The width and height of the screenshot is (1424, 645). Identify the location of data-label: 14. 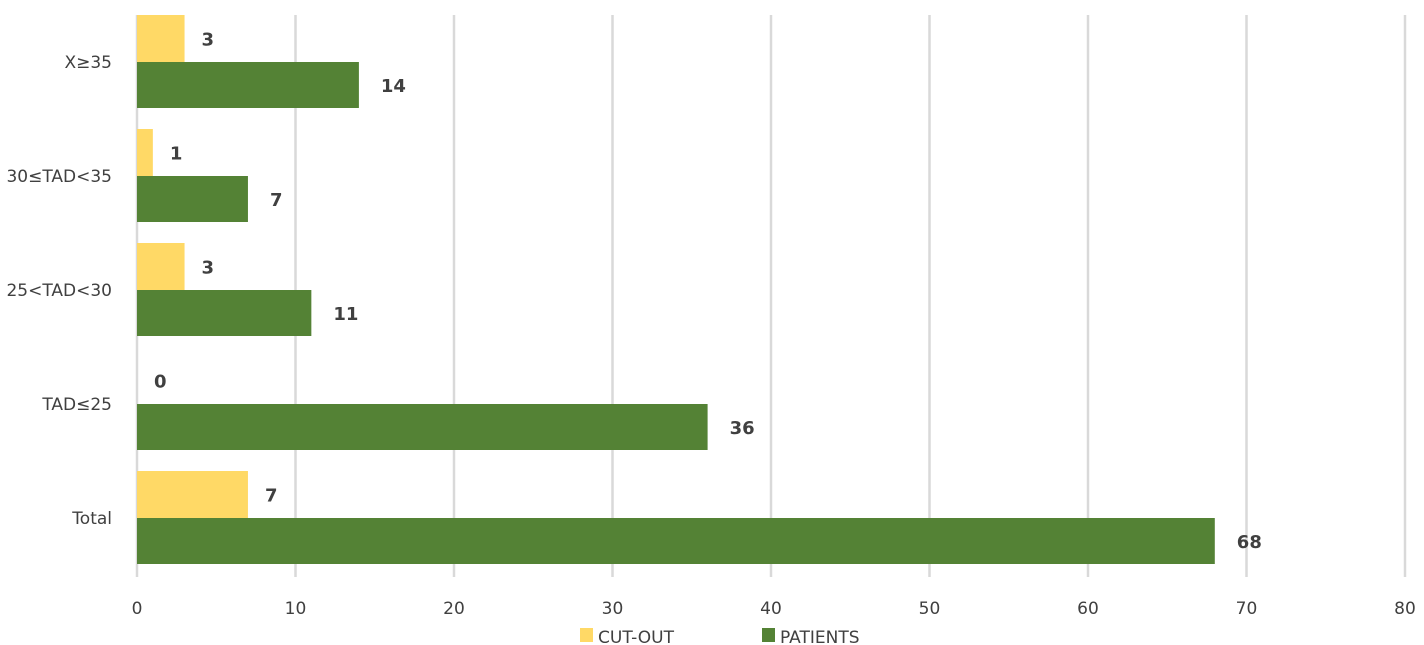
(393, 86).